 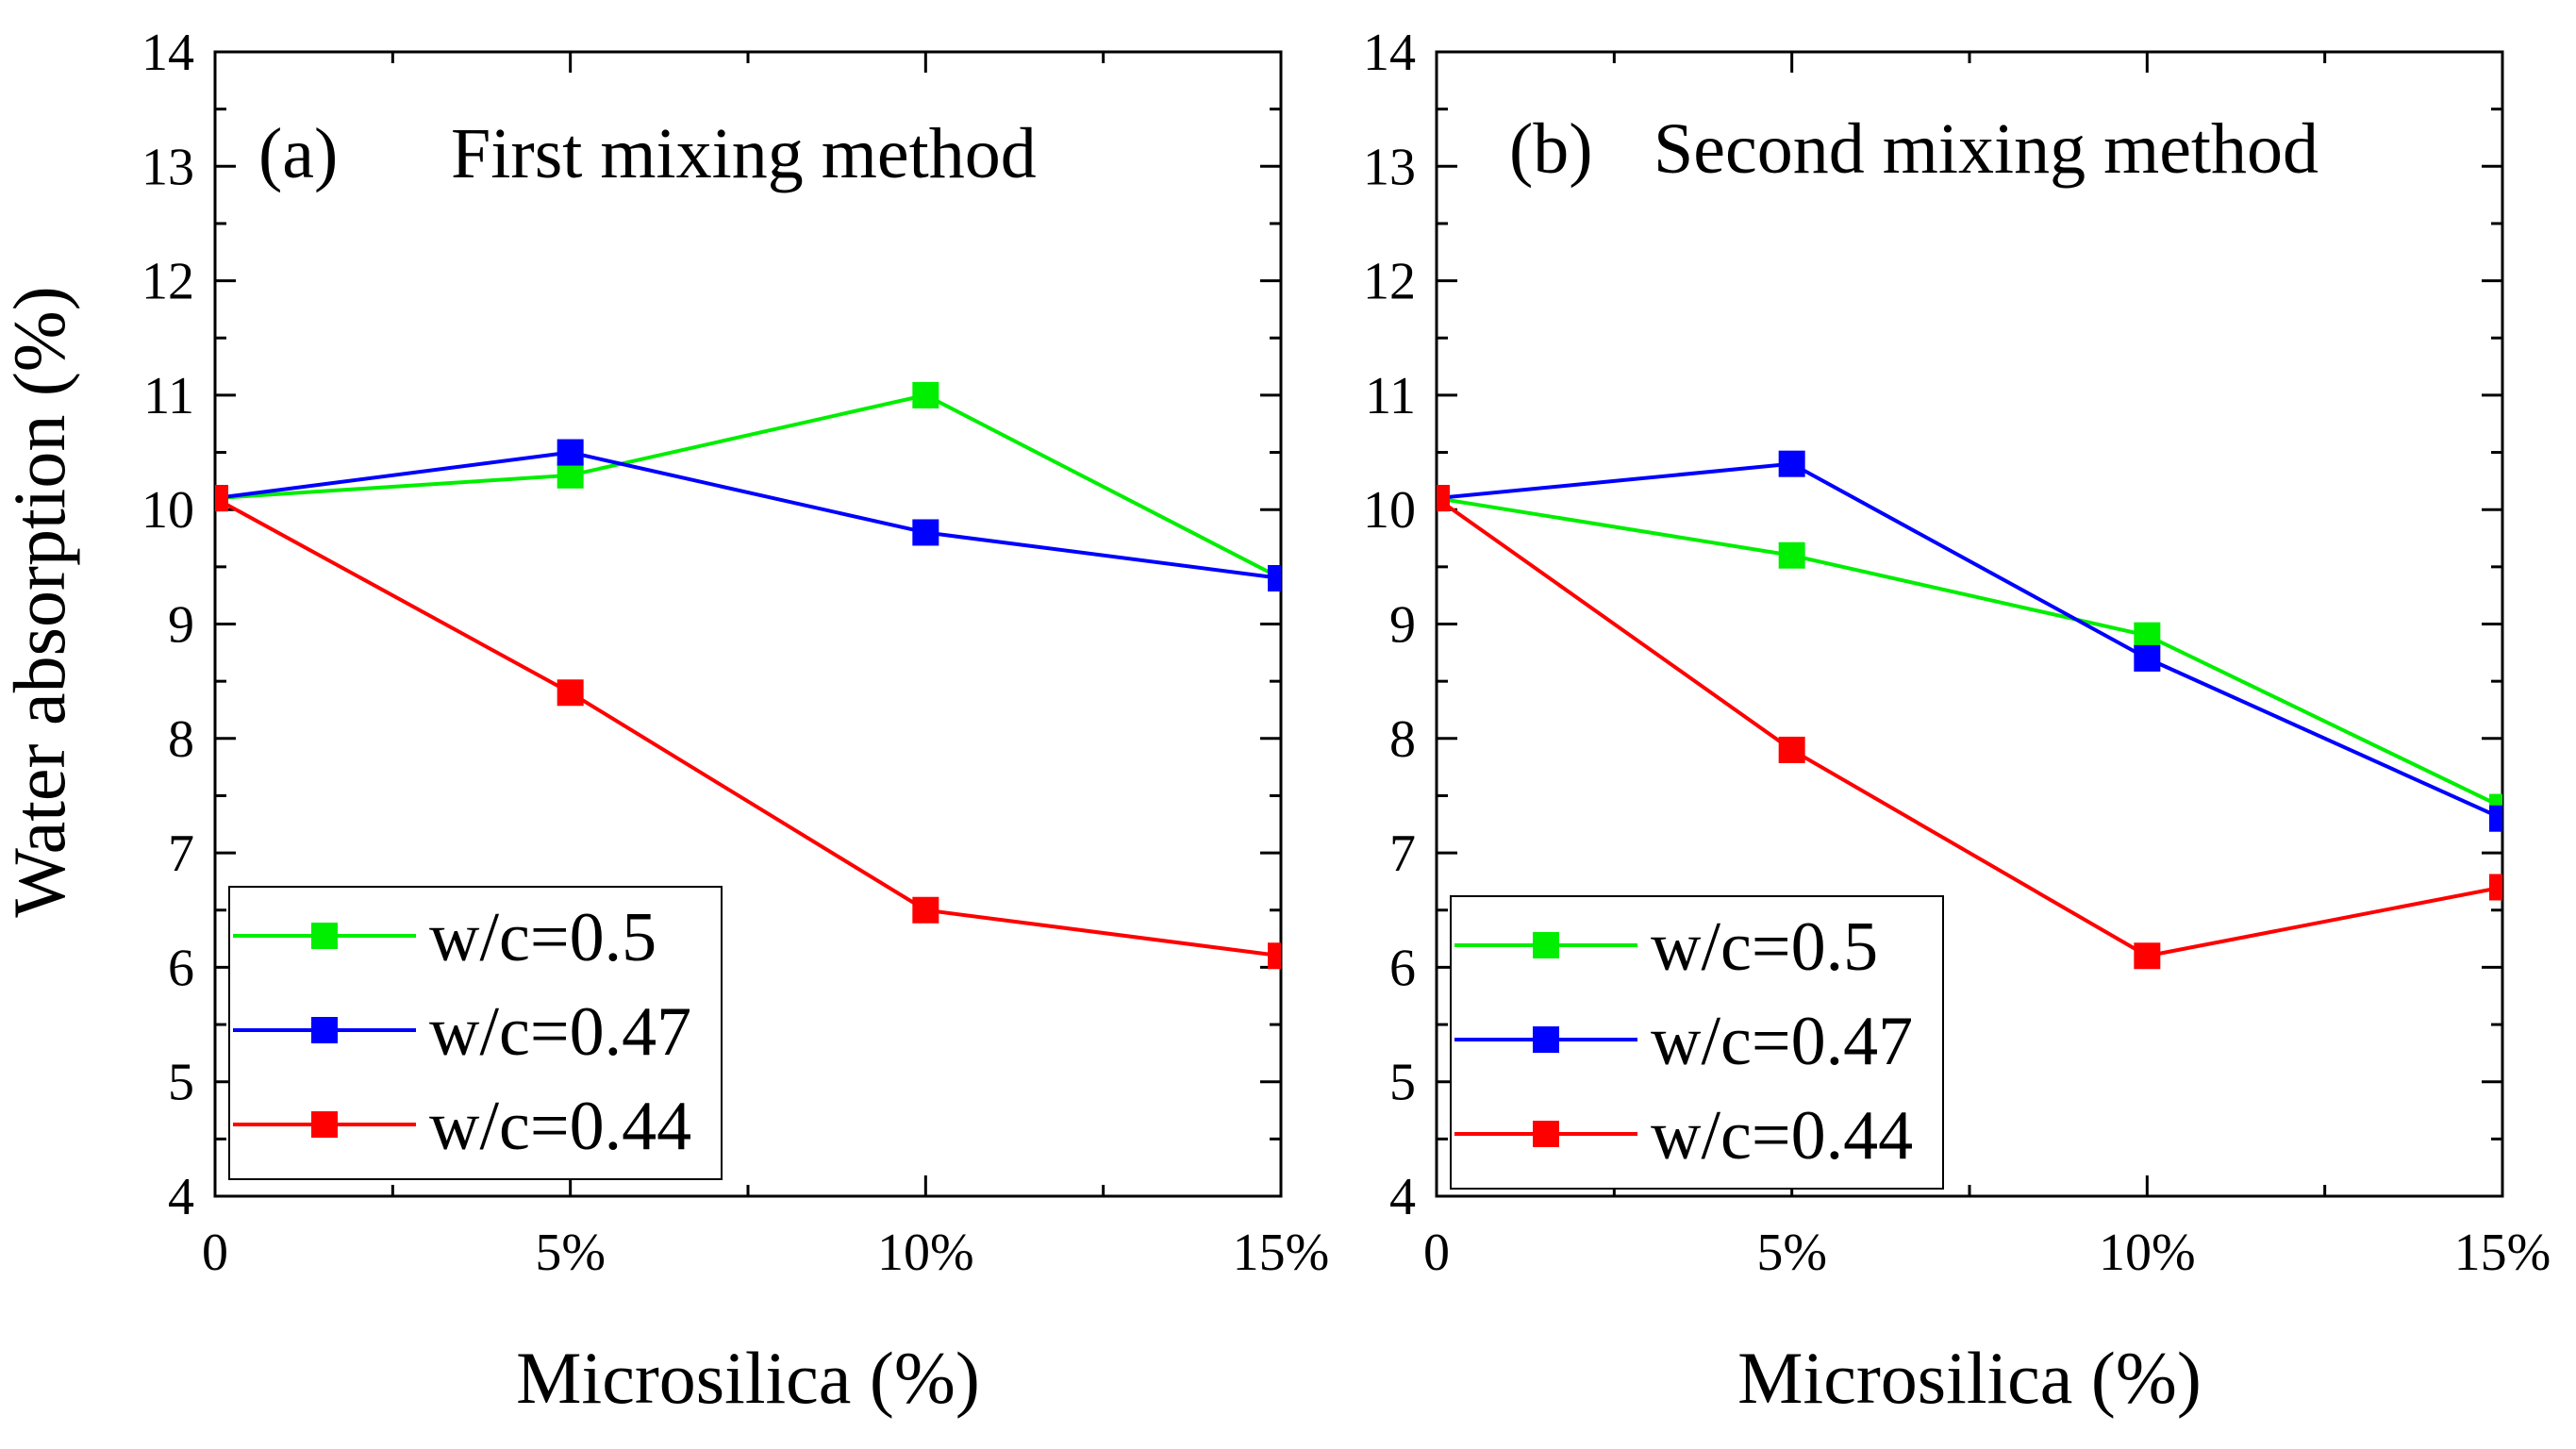 What do you see at coordinates (40, 601) in the screenshot?
I see `y-axis-title: Water absorption (%)` at bounding box center [40, 601].